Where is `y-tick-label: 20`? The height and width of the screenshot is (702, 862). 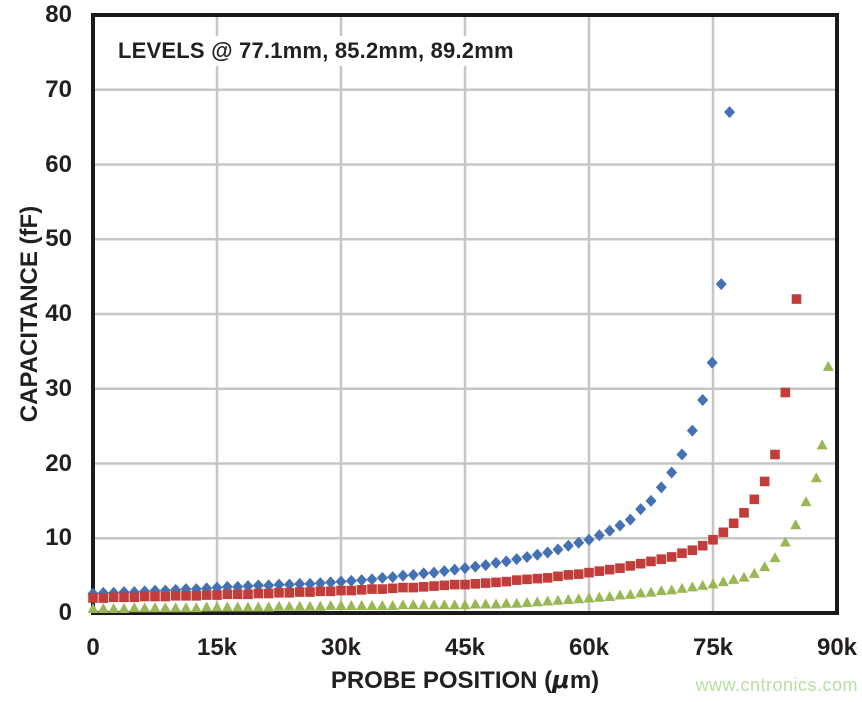
y-tick-label: 20 is located at coordinates (58, 463).